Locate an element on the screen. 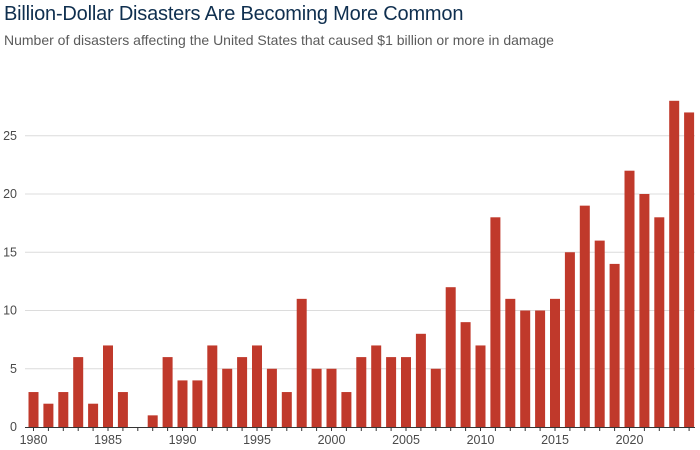 Image resolution: width=700 pixels, height=450 pixels. x-tick-label: 2000 is located at coordinates (332, 440).